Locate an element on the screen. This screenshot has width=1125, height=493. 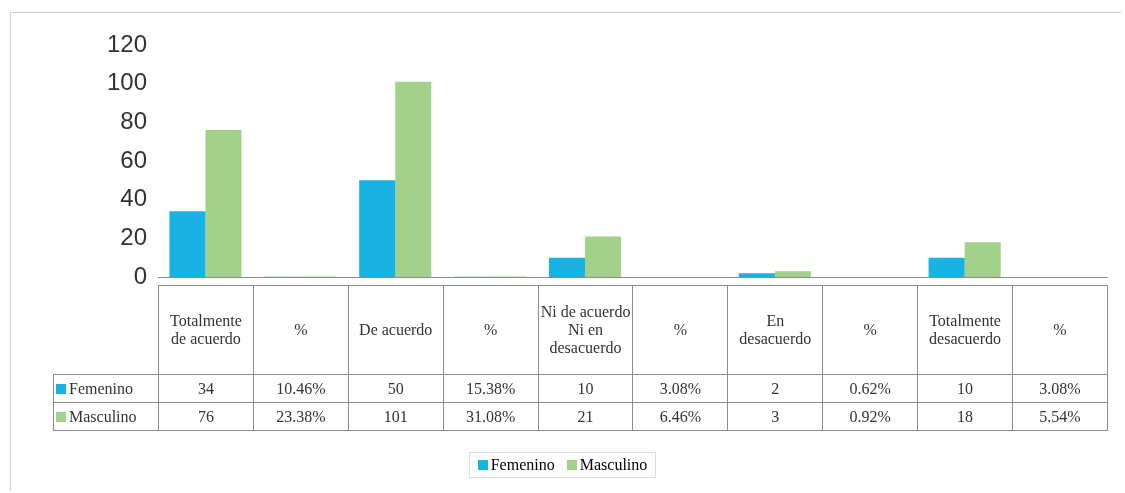
legend-label: Femenino is located at coordinates (101, 388).